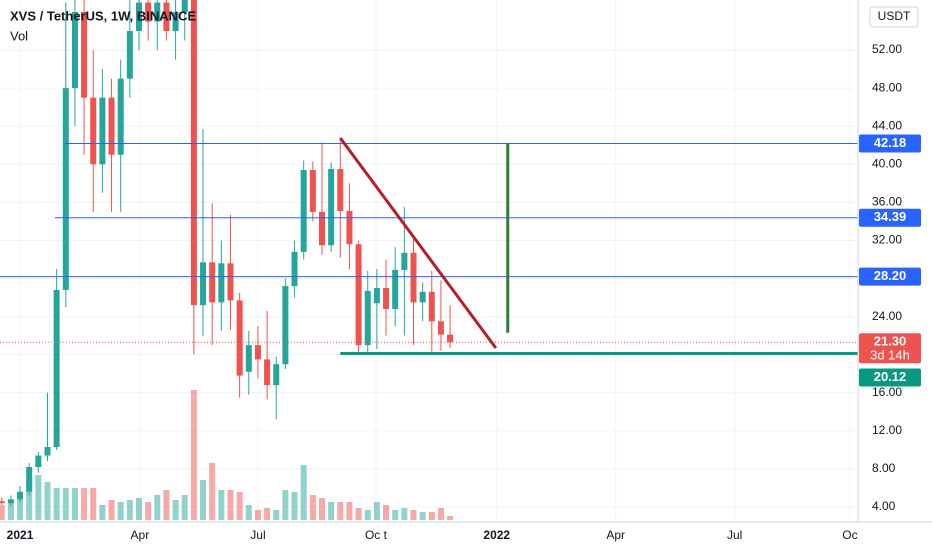 This screenshot has height=550, width=932. What do you see at coordinates (890, 377) in the screenshot?
I see `support-label-box` at bounding box center [890, 377].